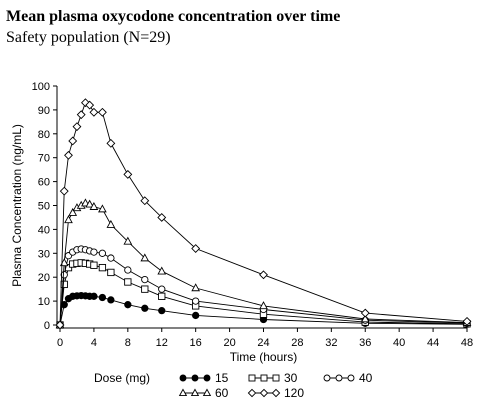 This screenshot has width=487, height=404. I want to click on y-axis-label: Plasma Concentration (ng/mL), so click(17, 205).